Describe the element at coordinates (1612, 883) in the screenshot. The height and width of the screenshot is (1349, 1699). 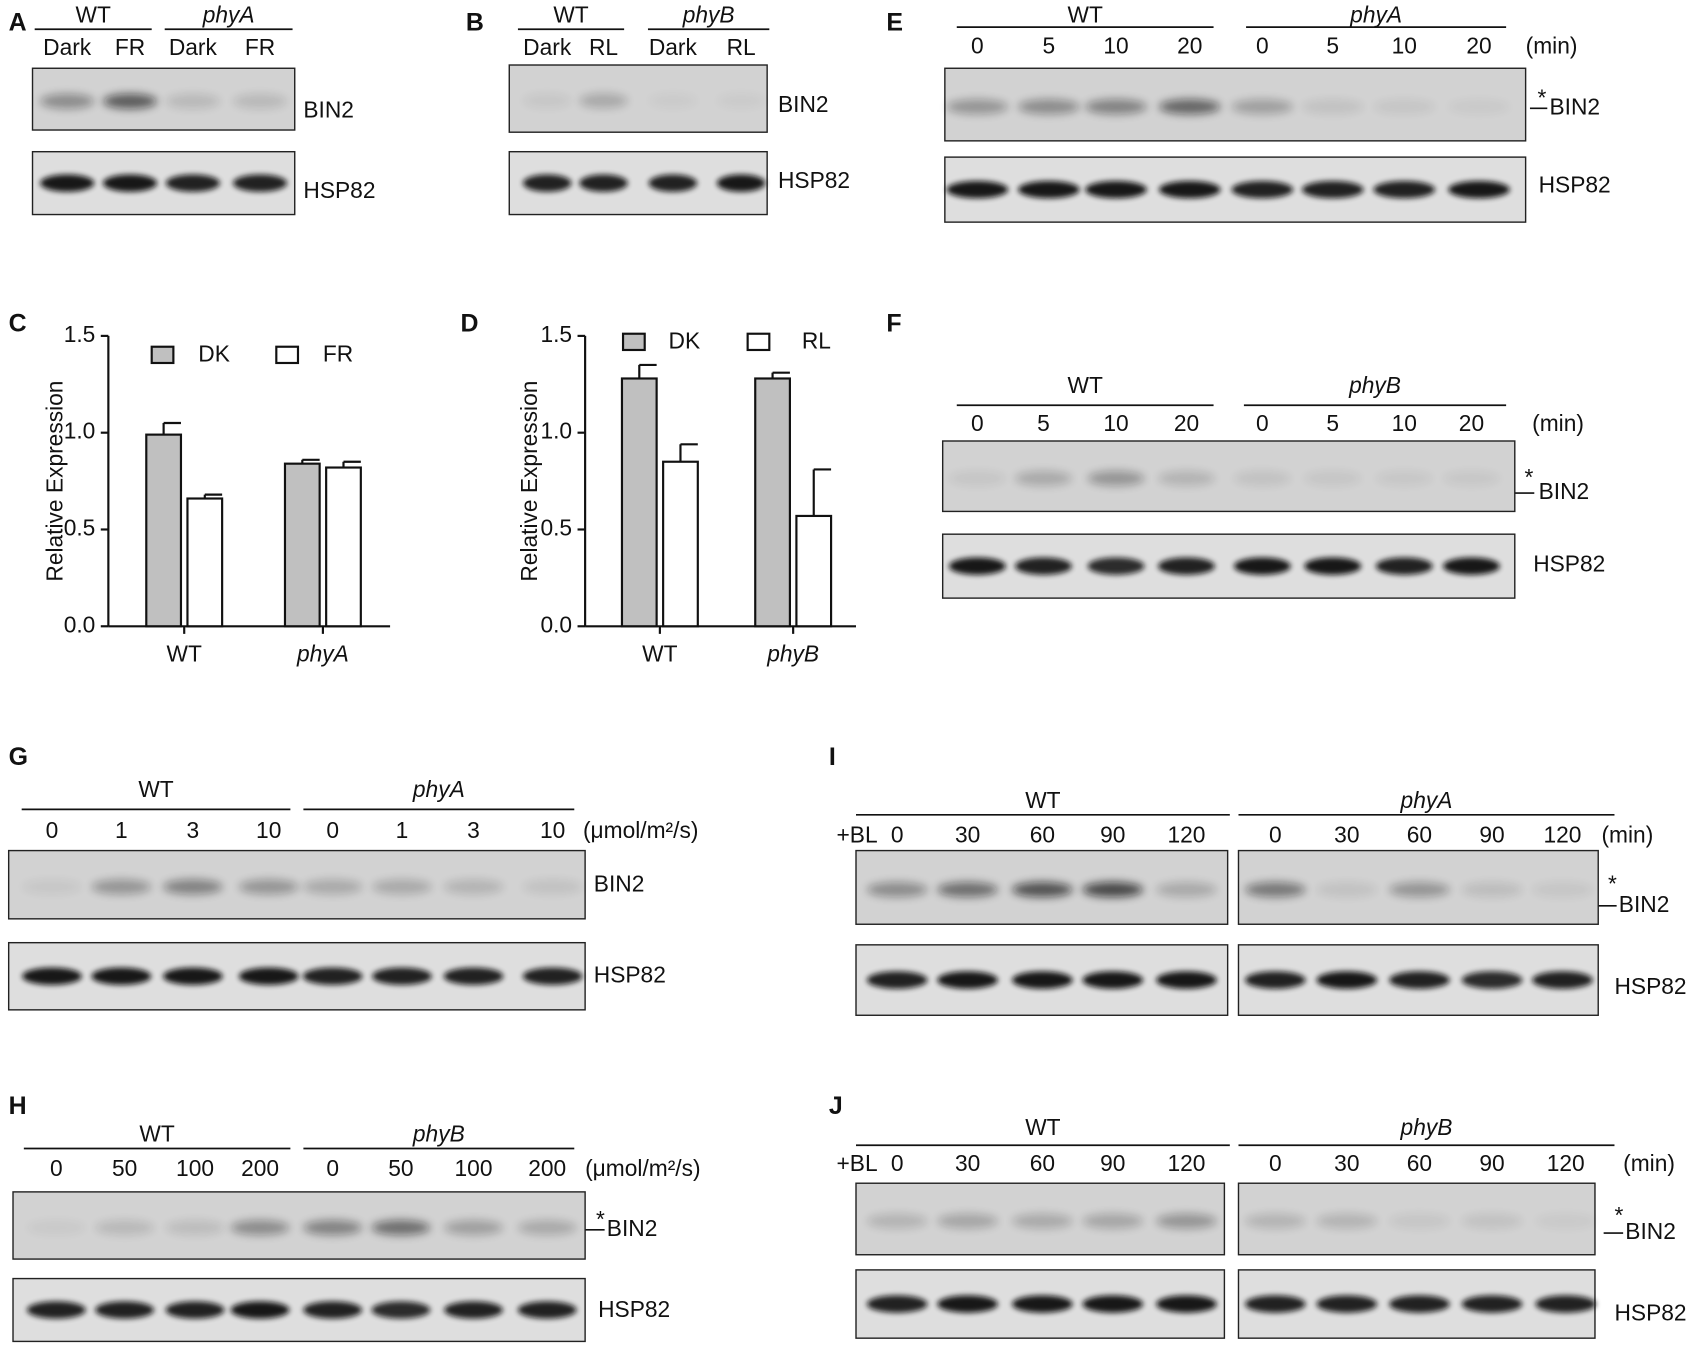
I see `band-marker: *` at that location.